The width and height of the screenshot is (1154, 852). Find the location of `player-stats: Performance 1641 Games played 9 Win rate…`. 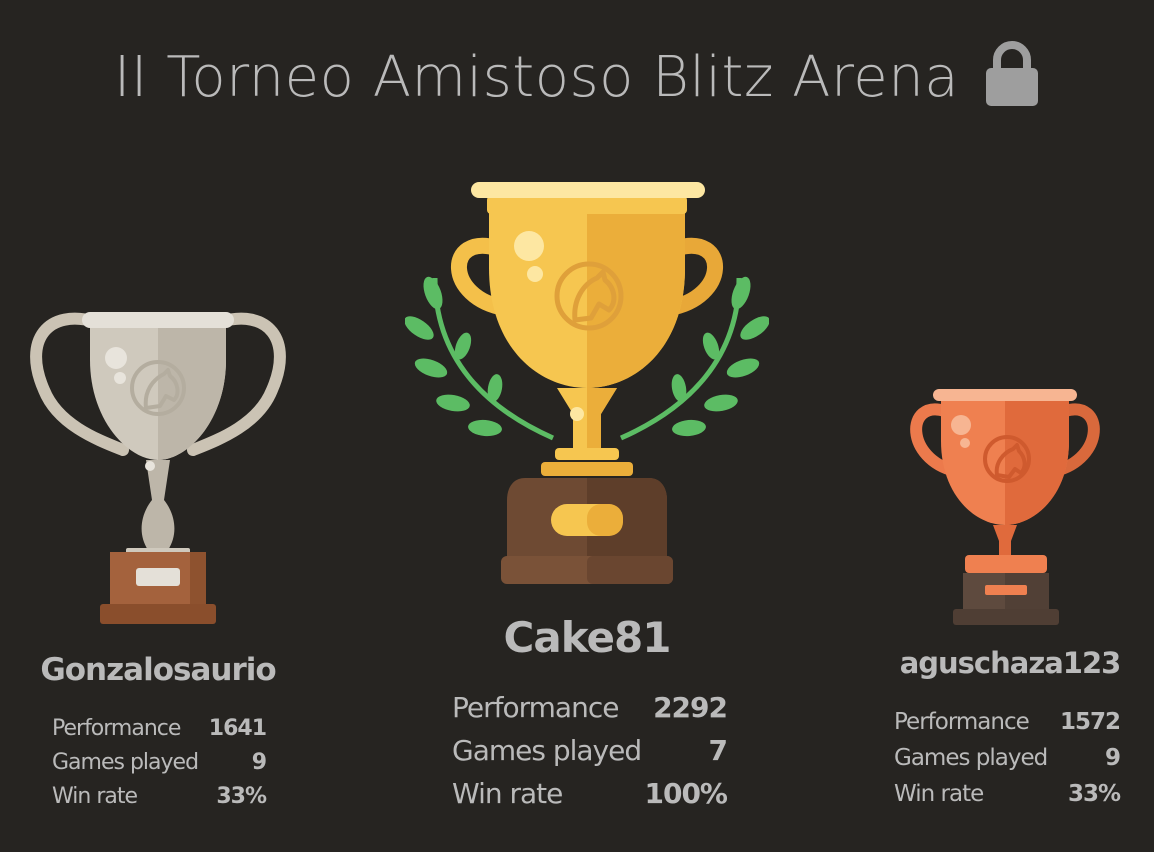

player-stats: Performance 1641 Games played 9 Win rate… is located at coordinates (159, 762).